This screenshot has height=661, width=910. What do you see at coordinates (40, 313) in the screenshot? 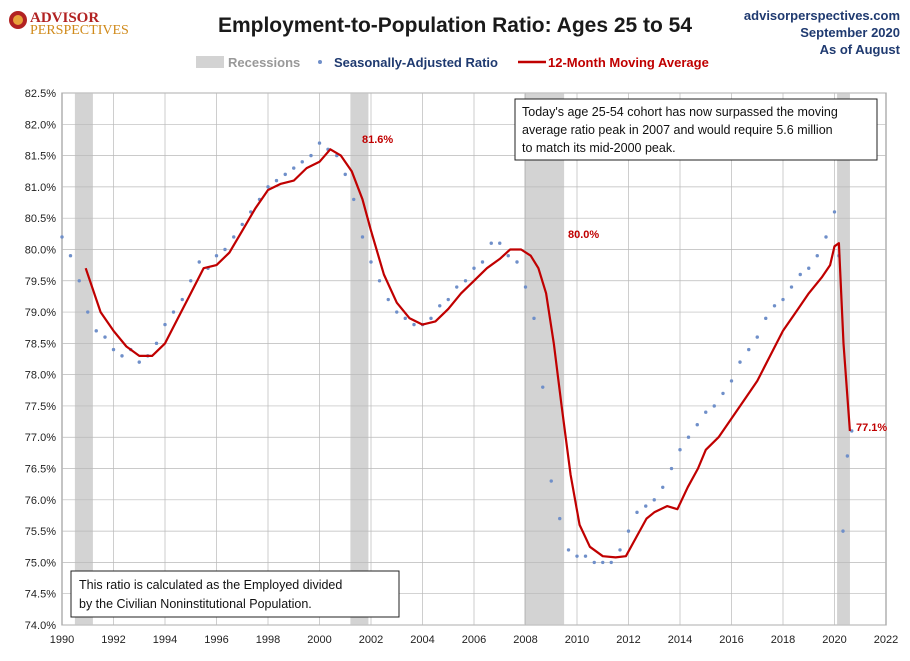
I see `y-tick-label: 79.0%` at bounding box center [40, 313].